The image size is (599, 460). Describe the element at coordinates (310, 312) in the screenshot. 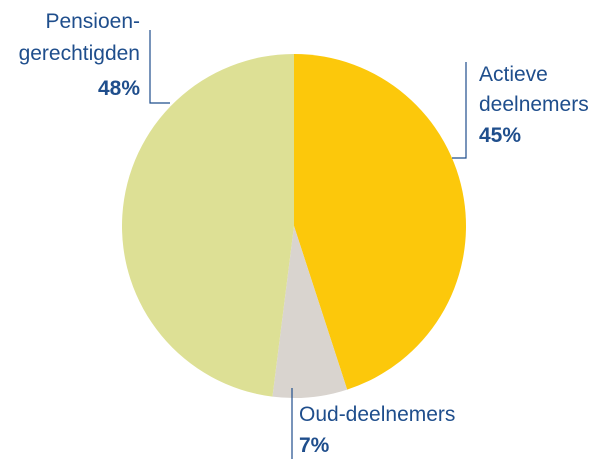

I see `slice-oud-deelnemers` at that location.